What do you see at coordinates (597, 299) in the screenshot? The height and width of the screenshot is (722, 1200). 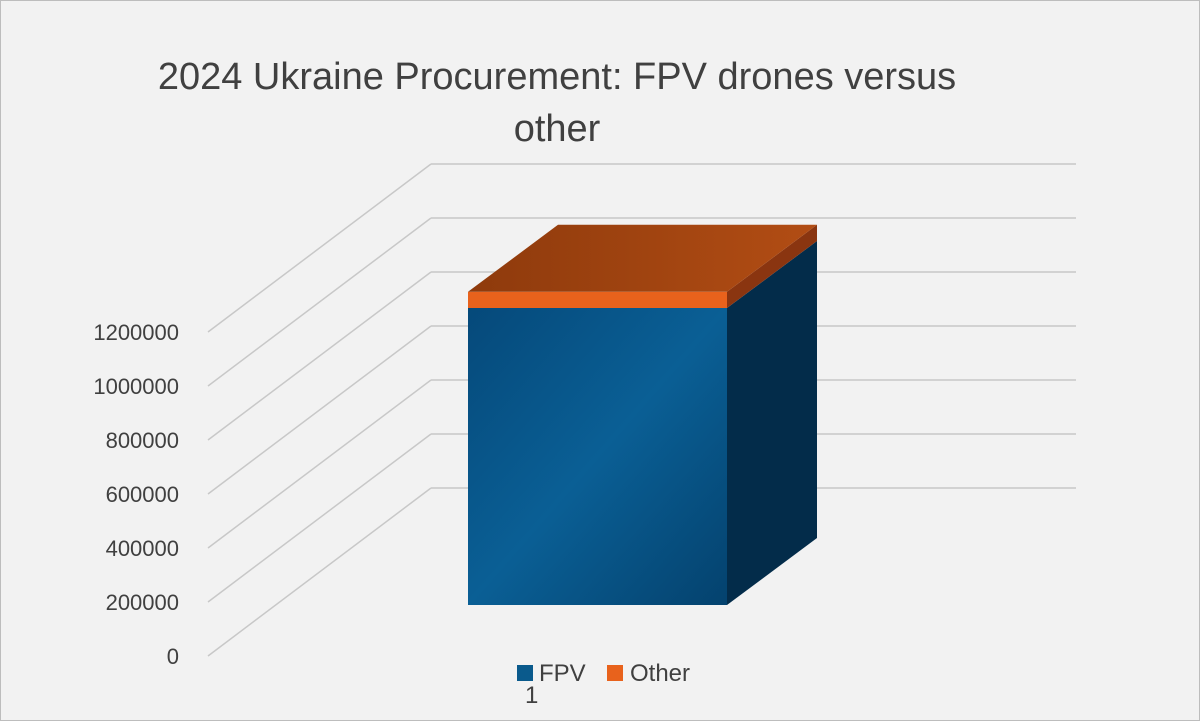 I see `bar-front-other` at bounding box center [597, 299].